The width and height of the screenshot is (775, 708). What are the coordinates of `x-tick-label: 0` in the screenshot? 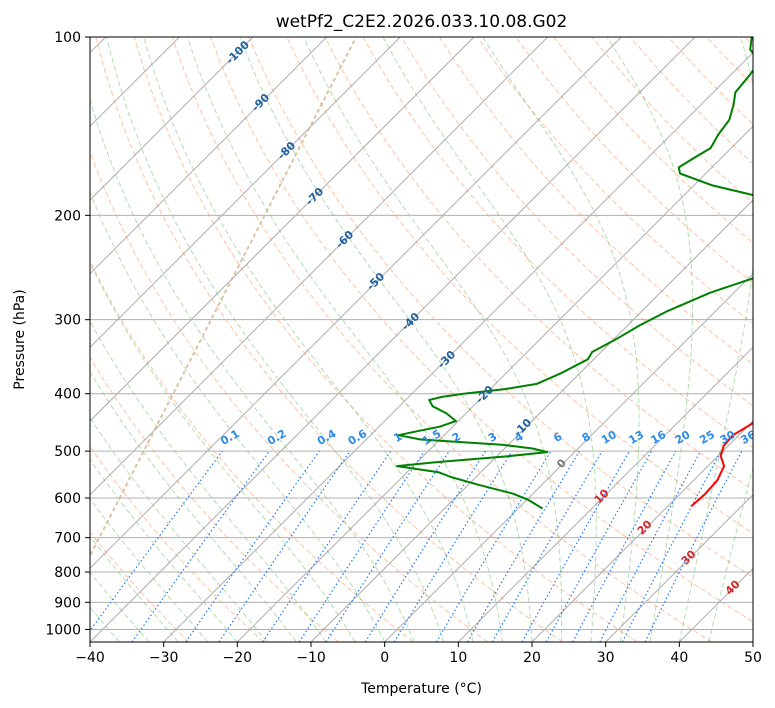 It's located at (384, 658).